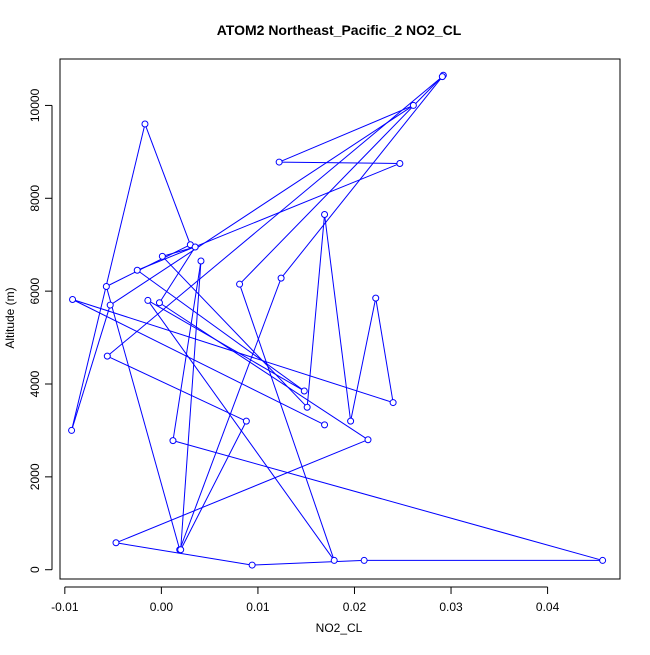  What do you see at coordinates (40, 330) in the screenshot?
I see `y-axis: 0 2000 4000 6000 8000 10000` at bounding box center [40, 330].